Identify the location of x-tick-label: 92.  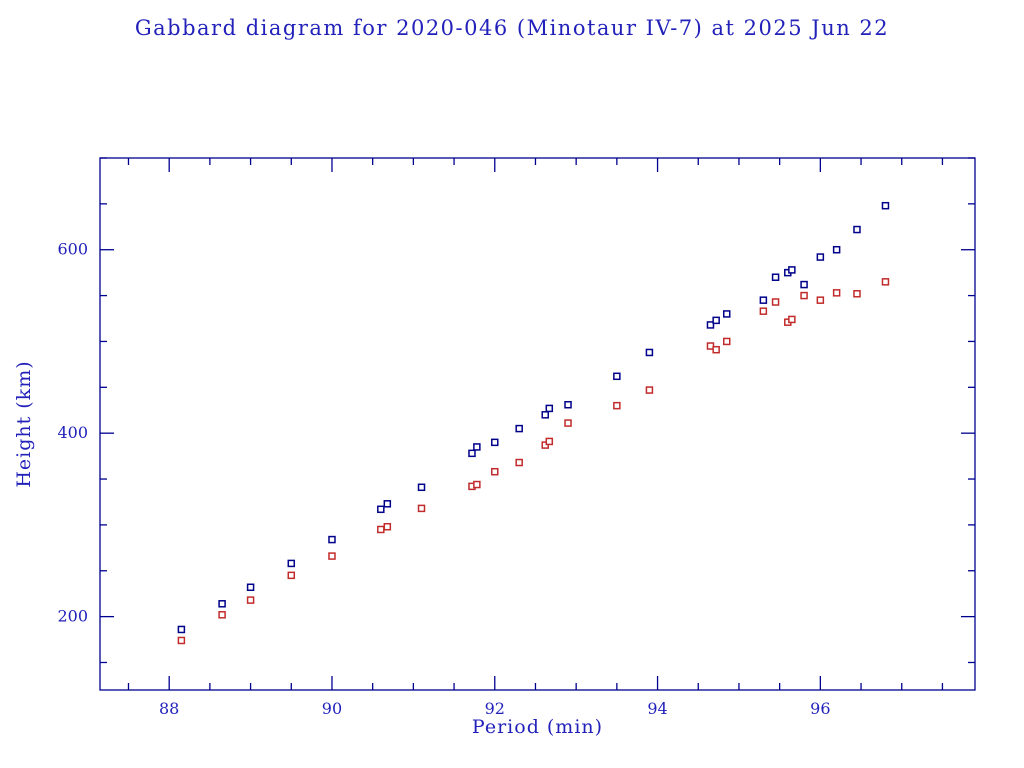
(495, 708).